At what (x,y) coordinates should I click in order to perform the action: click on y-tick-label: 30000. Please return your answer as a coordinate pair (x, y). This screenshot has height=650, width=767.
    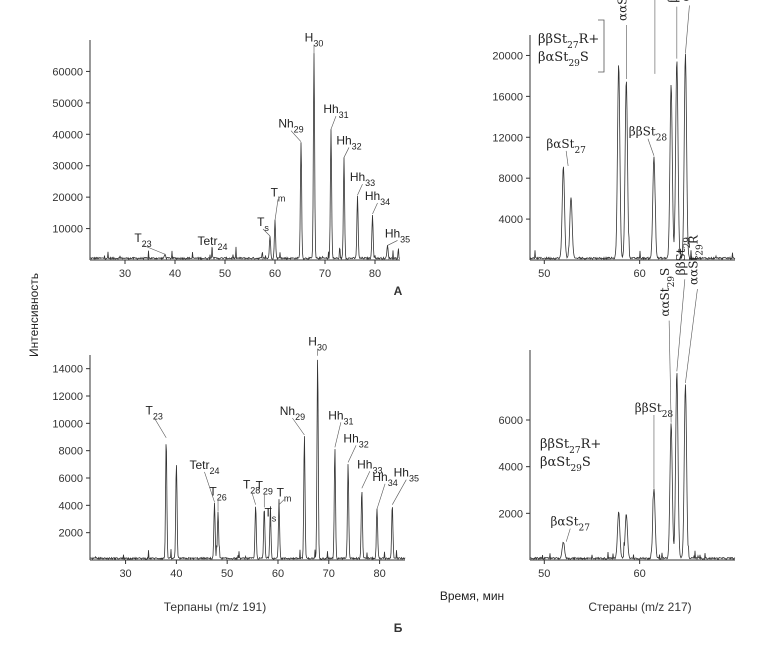
    Looking at the image, I should click on (67, 167).